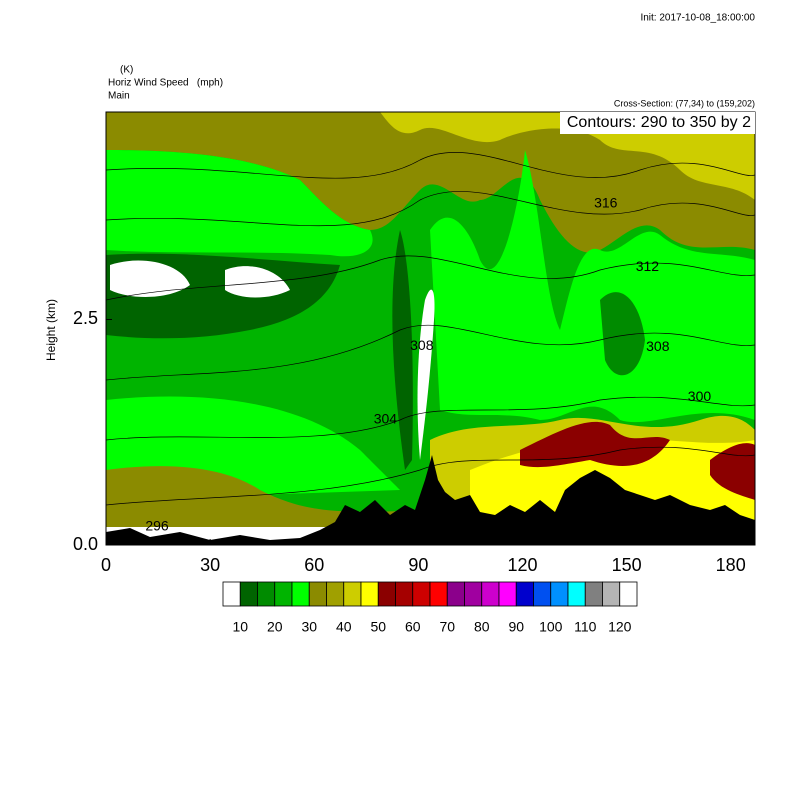 The width and height of the screenshot is (800, 805). What do you see at coordinates (85, 544) in the screenshot?
I see `y-tick-label: 0.0` at bounding box center [85, 544].